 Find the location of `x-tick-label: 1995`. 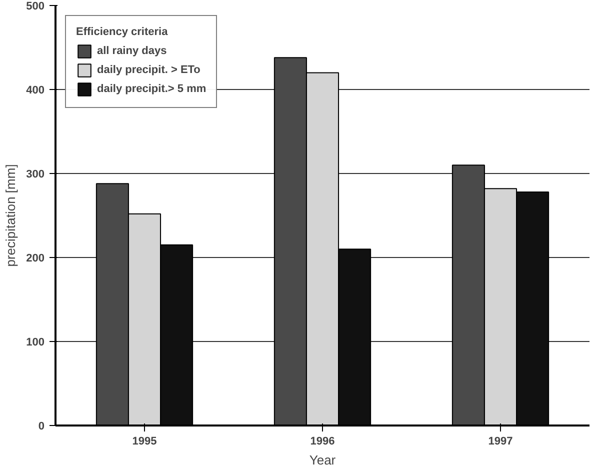

x-tick-label: 1995 is located at coordinates (144, 442).